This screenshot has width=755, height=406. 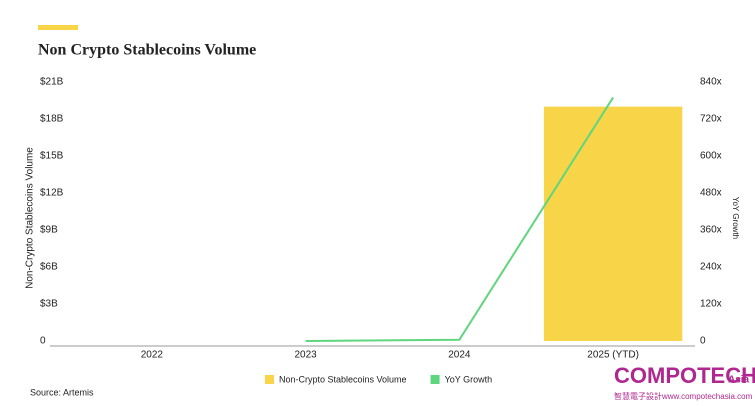 I want to click on y2-tick-label: 840x, so click(x=711, y=82).